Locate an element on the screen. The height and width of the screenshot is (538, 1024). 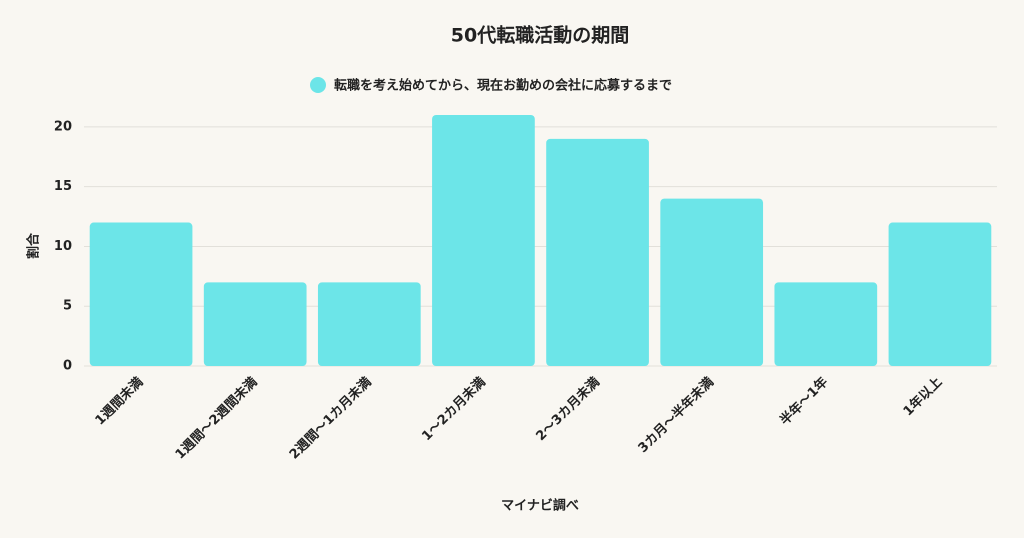
x-tick-label: 1週間未満 is located at coordinates (119, 401).